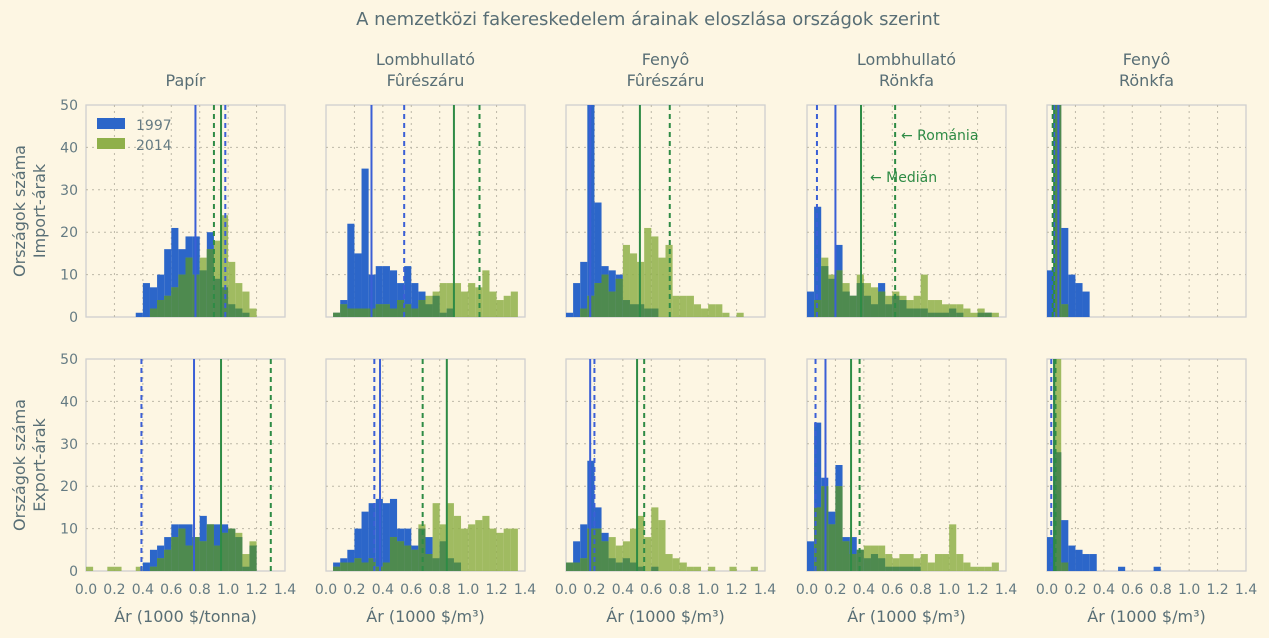  What do you see at coordinates (39, 464) in the screenshot?
I see `row-label-line2: Export-árak` at bounding box center [39, 464].